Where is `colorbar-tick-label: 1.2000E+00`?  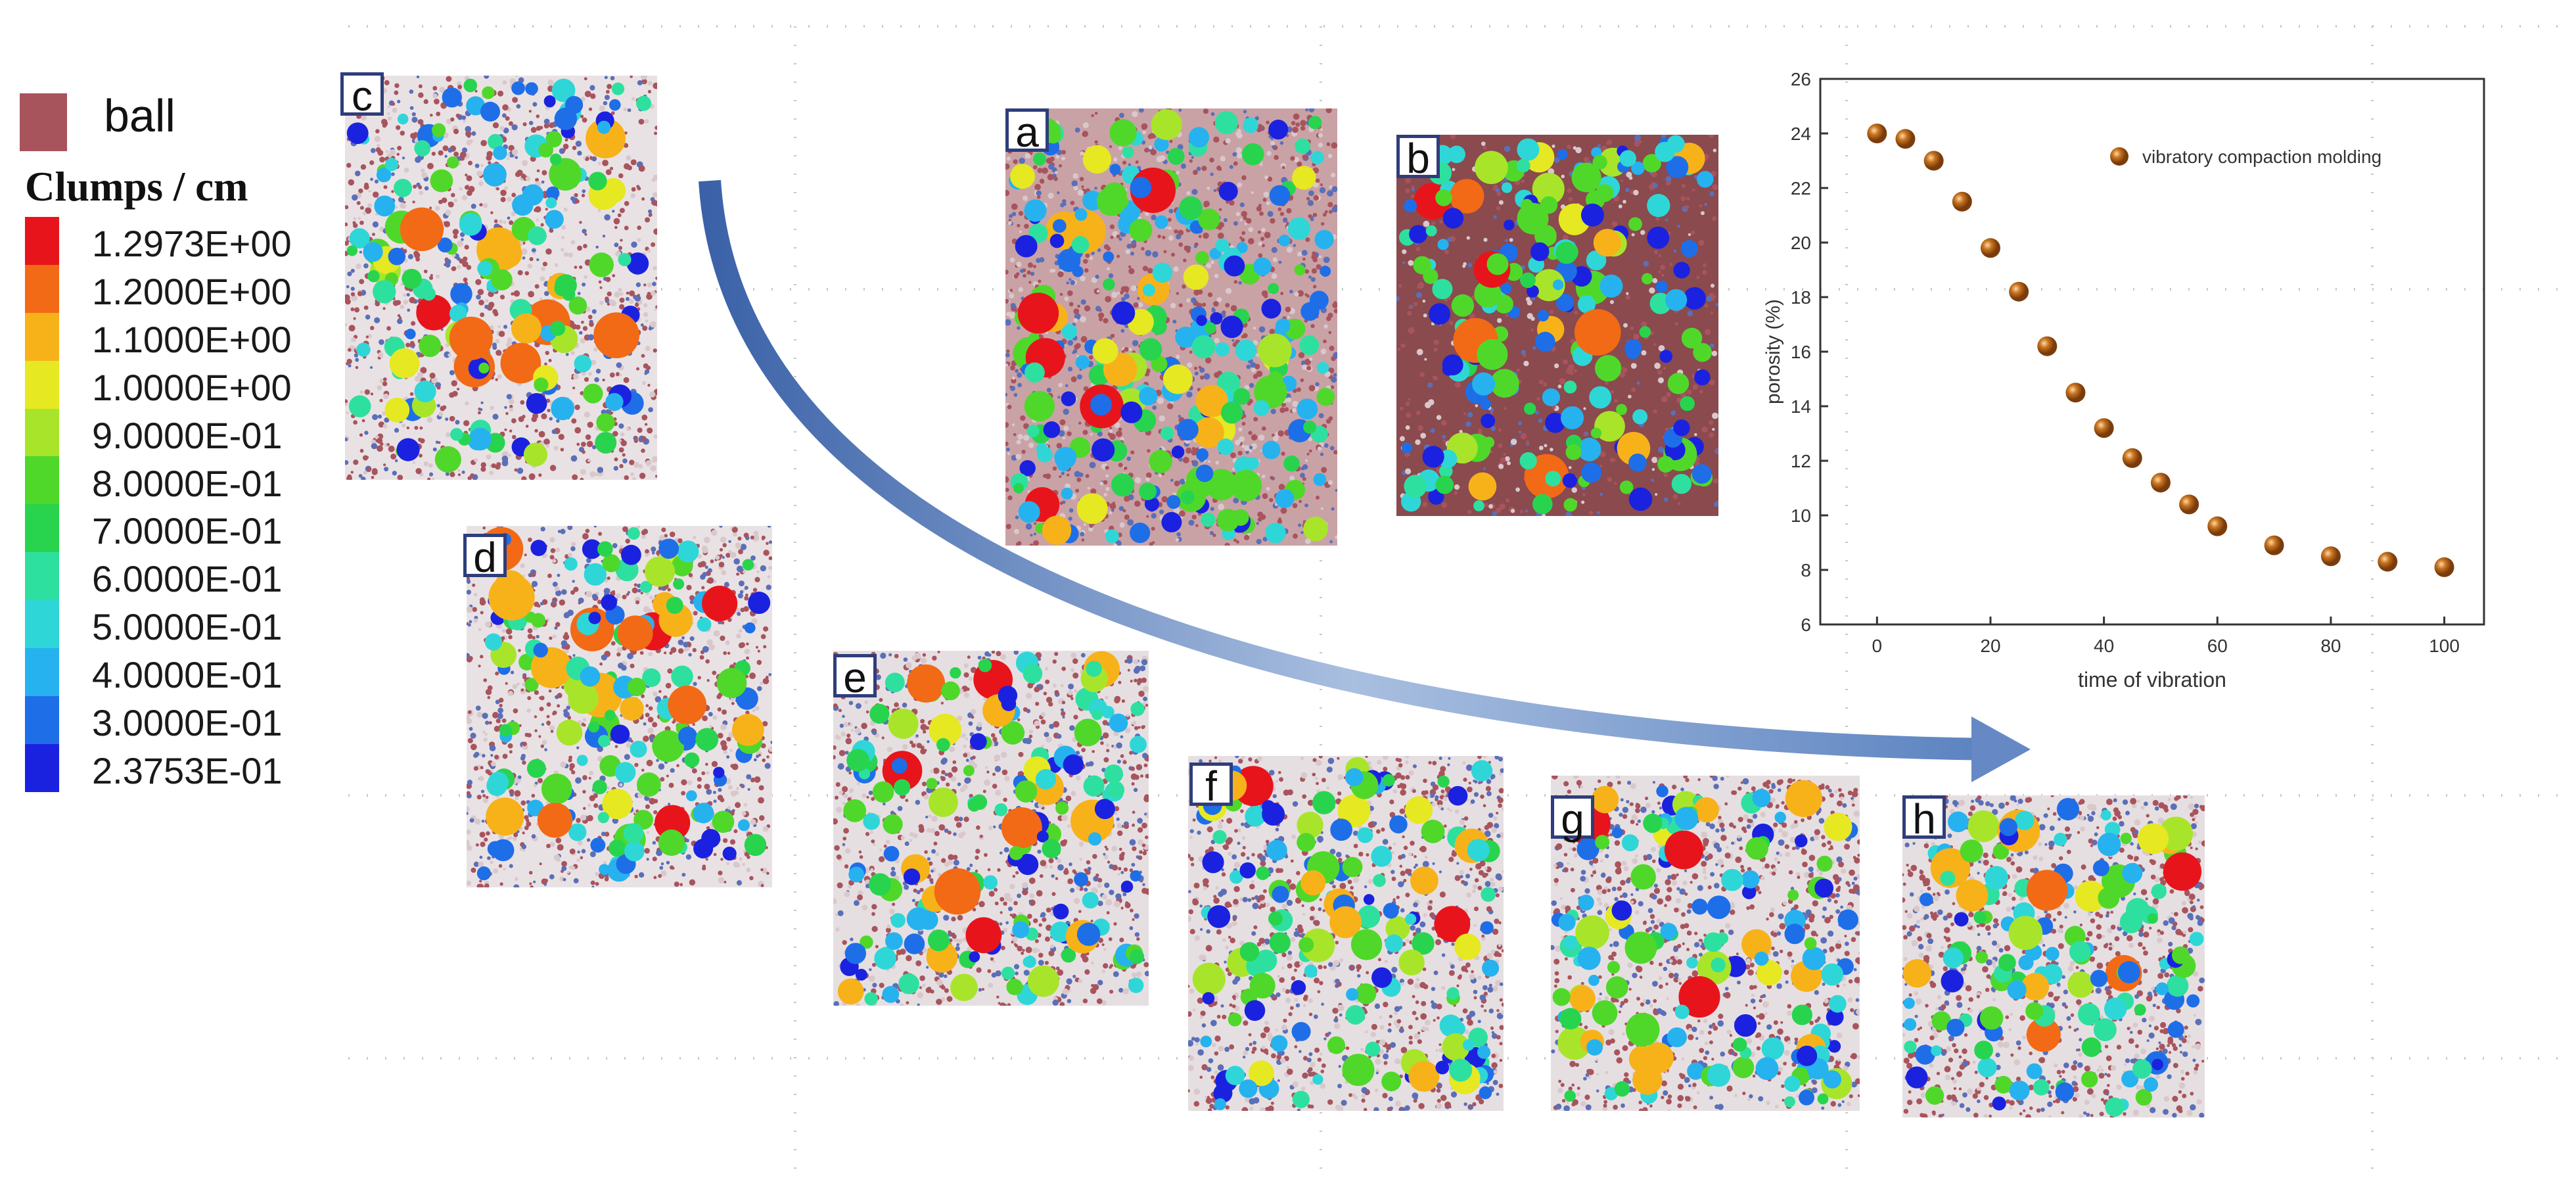
colorbar-tick-label: 1.2000E+00 is located at coordinates (192, 291).